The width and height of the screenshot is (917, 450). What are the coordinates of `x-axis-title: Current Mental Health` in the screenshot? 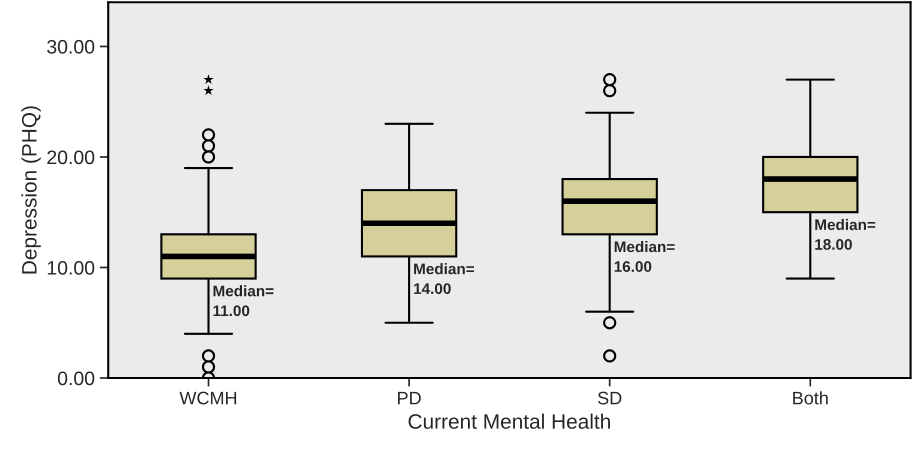 It's located at (509, 421).